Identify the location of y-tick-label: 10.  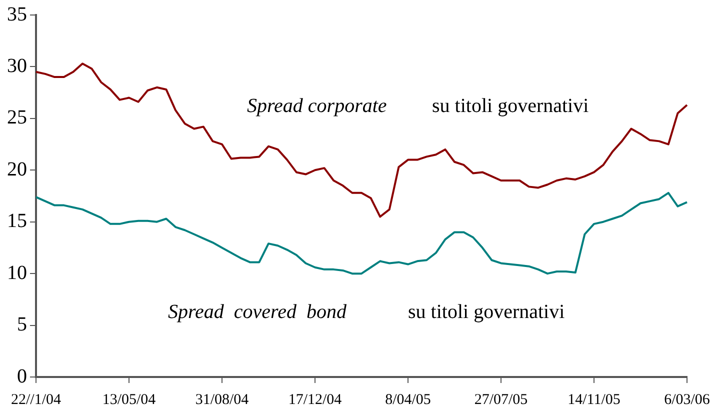
(17, 273).